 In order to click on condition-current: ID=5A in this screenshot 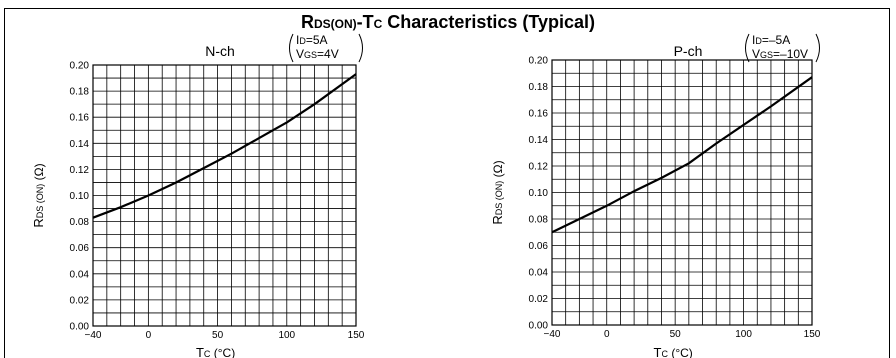, I will do `click(312, 40)`.